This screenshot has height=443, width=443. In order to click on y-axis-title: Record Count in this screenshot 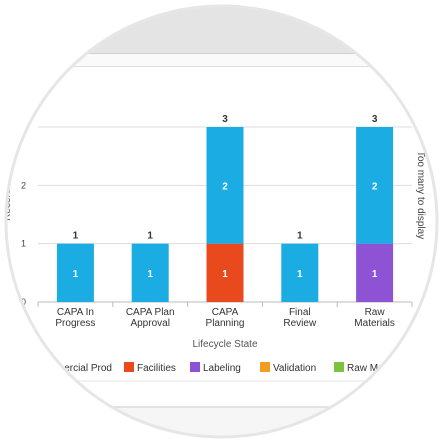, I will do `click(7, 190)`.